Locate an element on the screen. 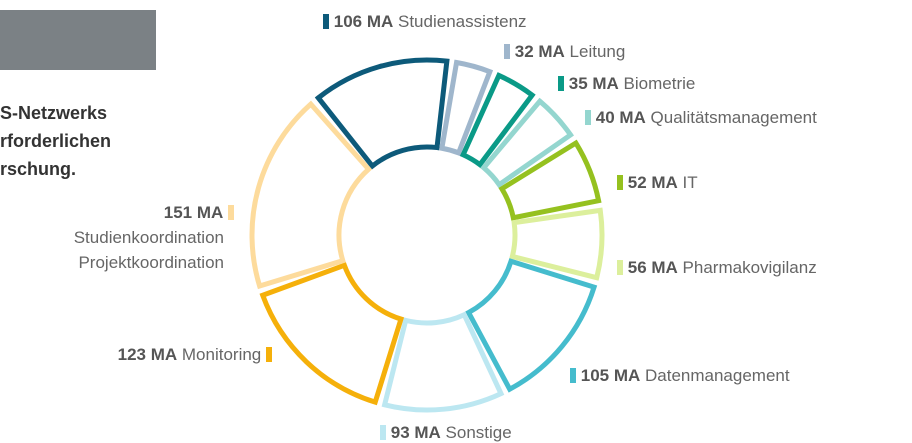 Image resolution: width=912 pixels, height=443 pixels. data-label: 56 MA Pharmakovigilanz is located at coordinates (717, 268).